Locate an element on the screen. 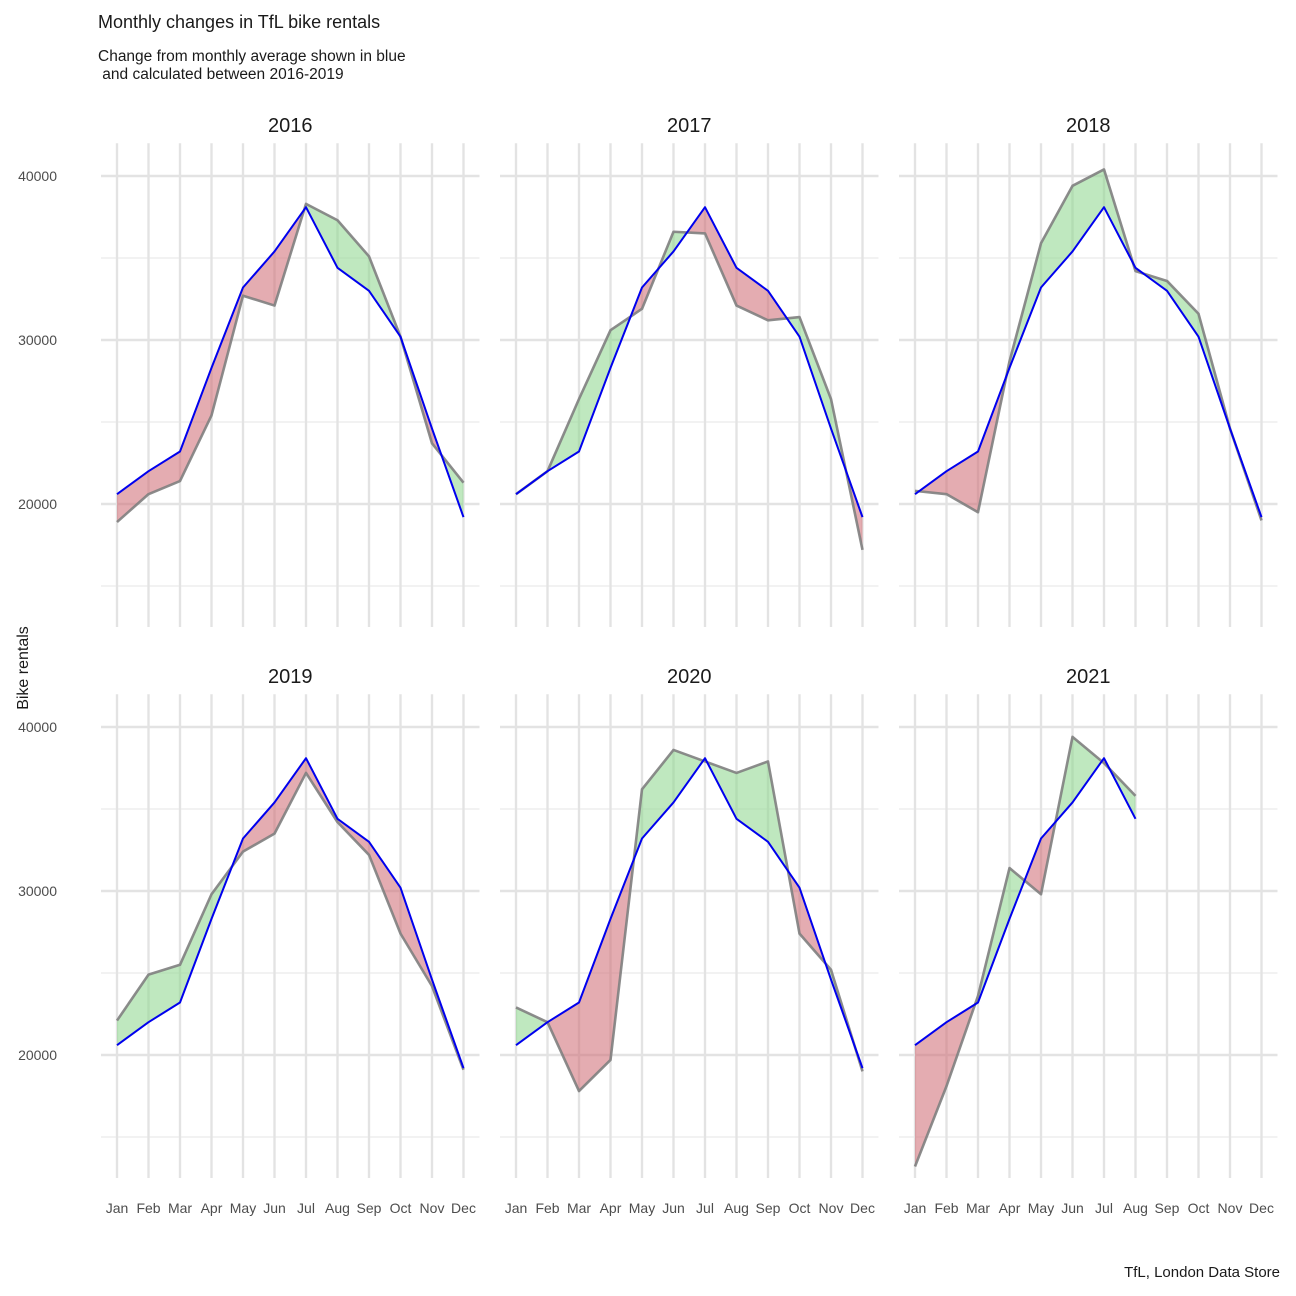  panel-2017: 2017 is located at coordinates (689, 371).